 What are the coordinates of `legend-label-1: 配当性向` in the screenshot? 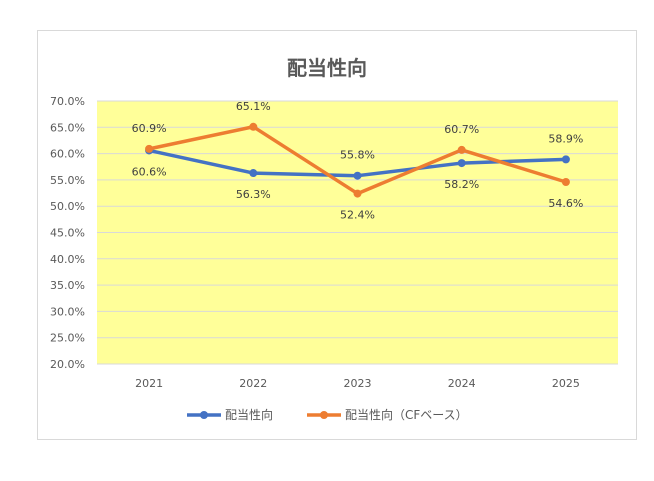 It's located at (249, 414).